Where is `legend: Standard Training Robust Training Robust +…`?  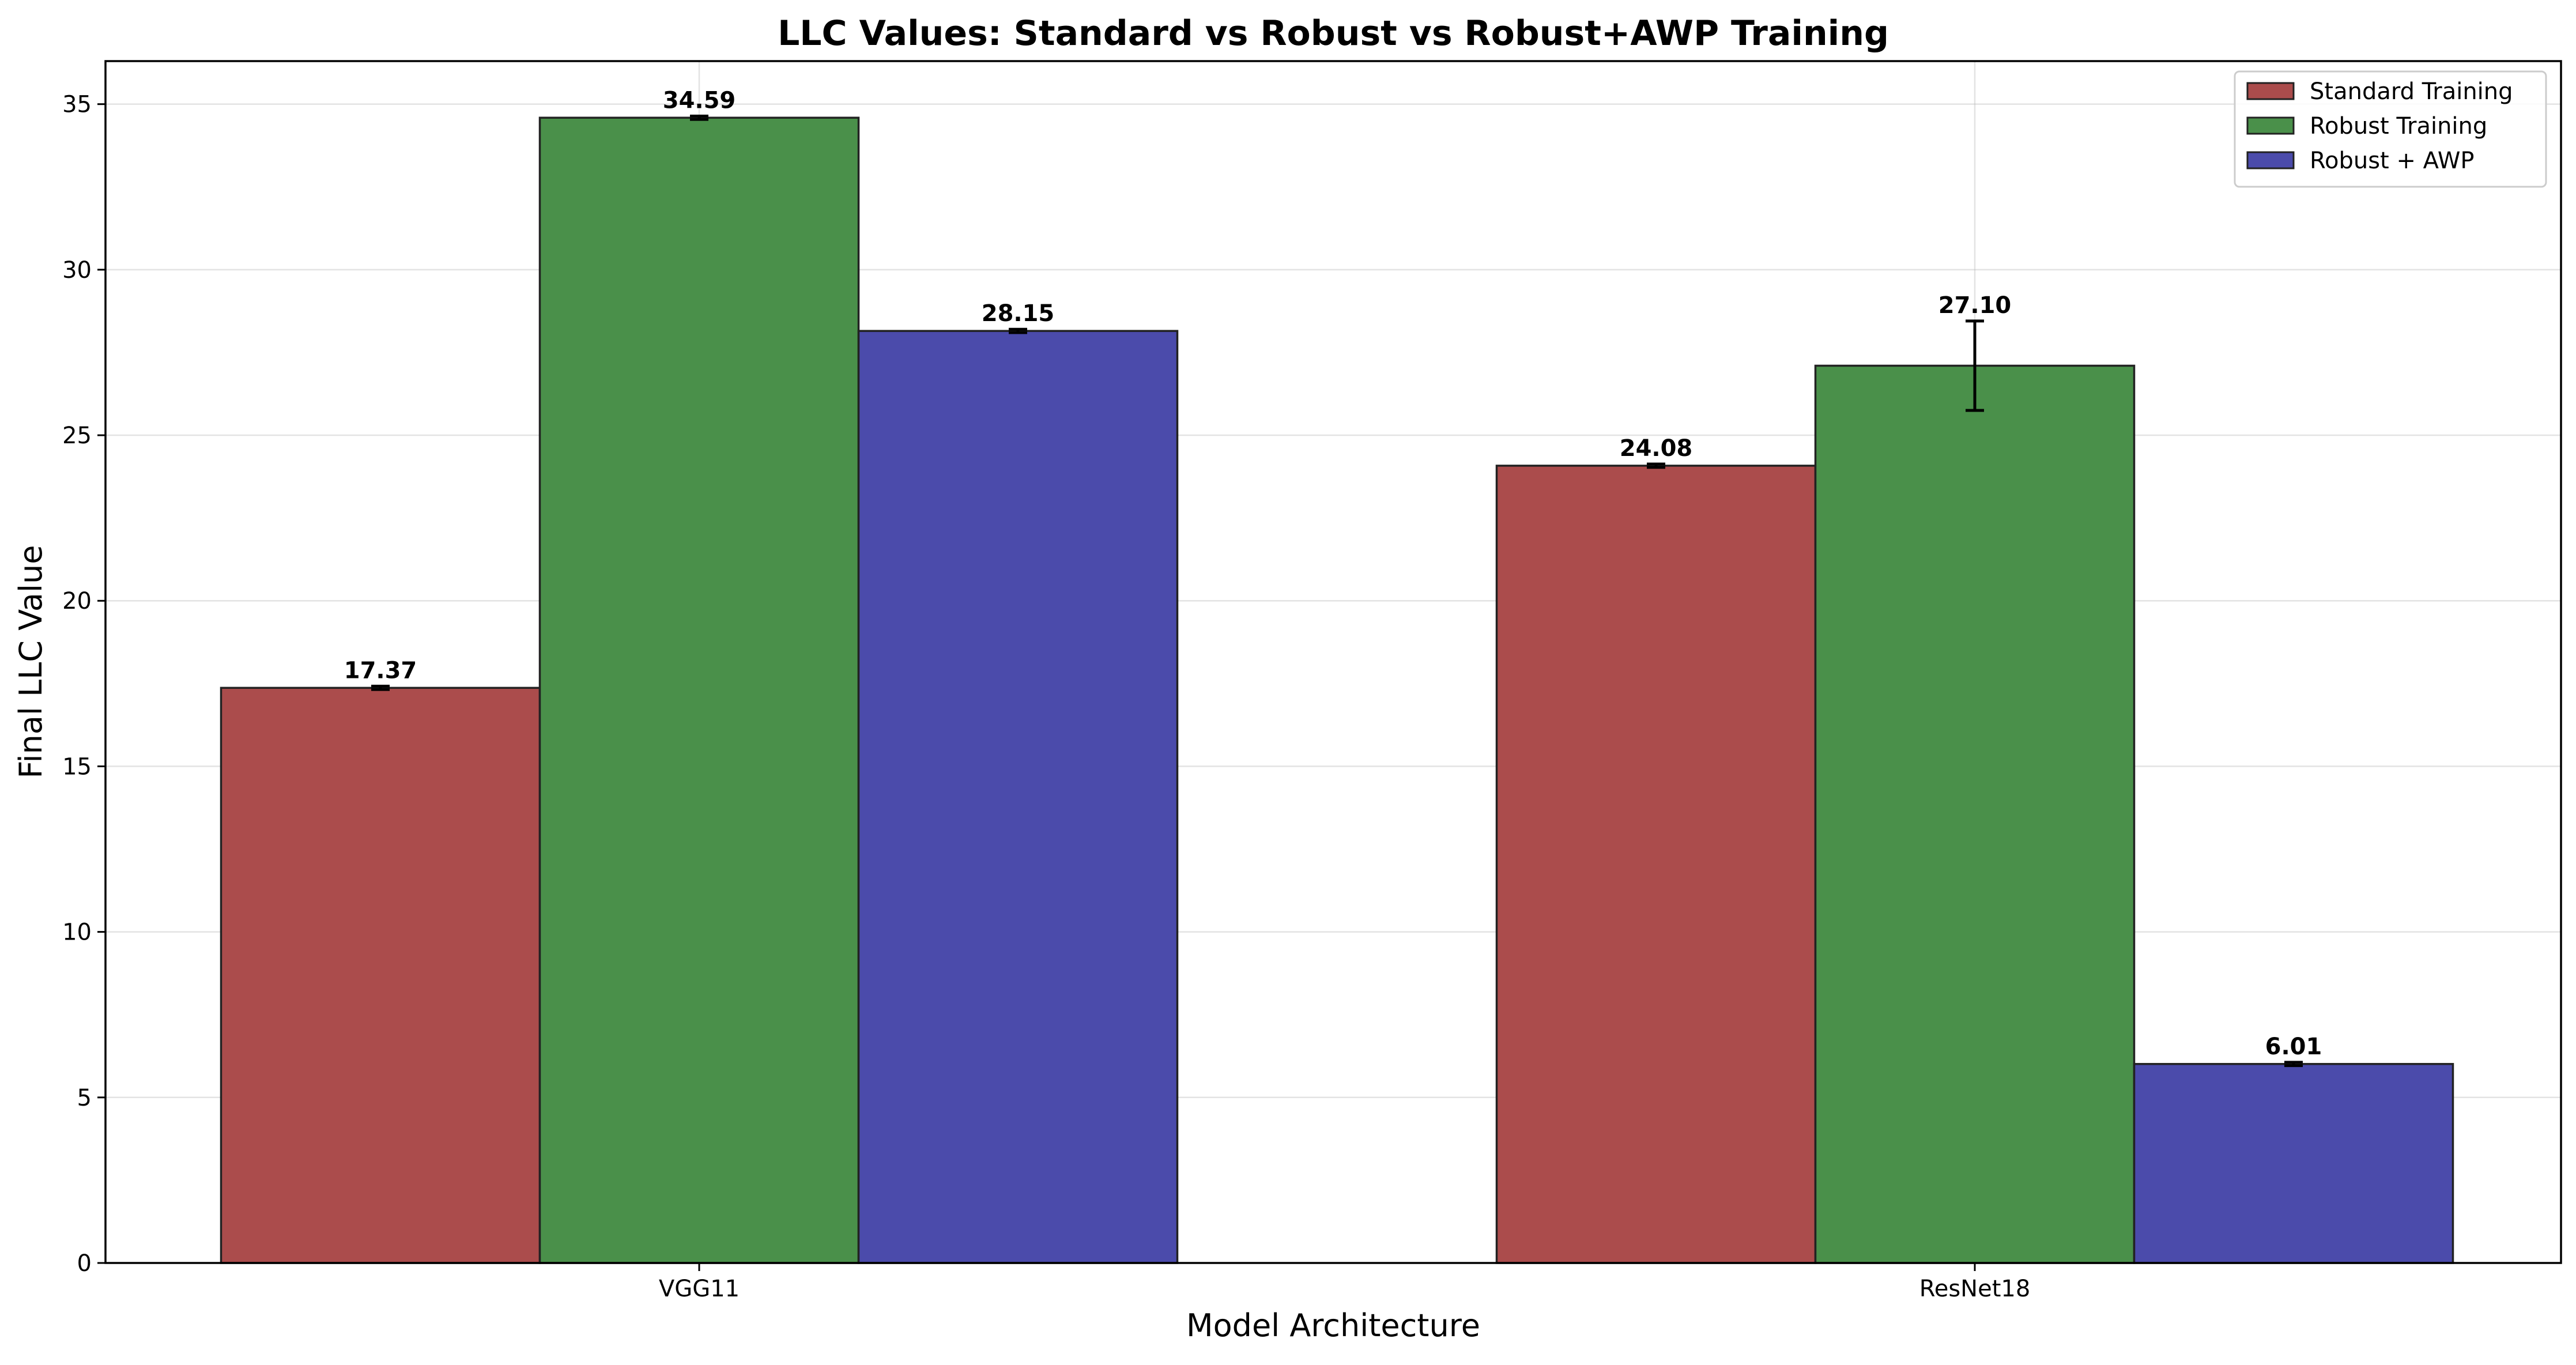
legend: Standard Training Robust Training Robust +… is located at coordinates (2390, 129).